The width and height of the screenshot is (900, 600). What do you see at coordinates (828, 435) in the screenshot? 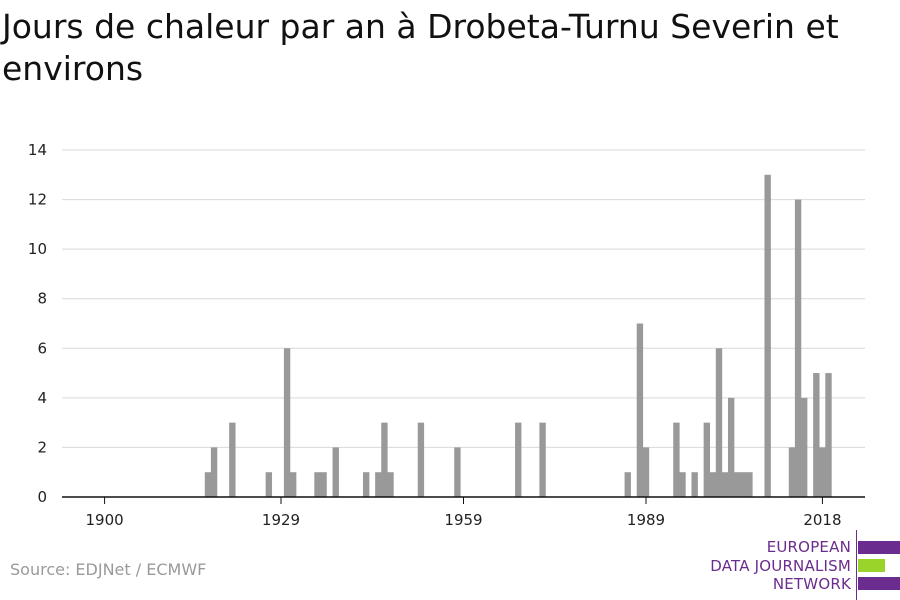
I see `bar-2019` at bounding box center [828, 435].